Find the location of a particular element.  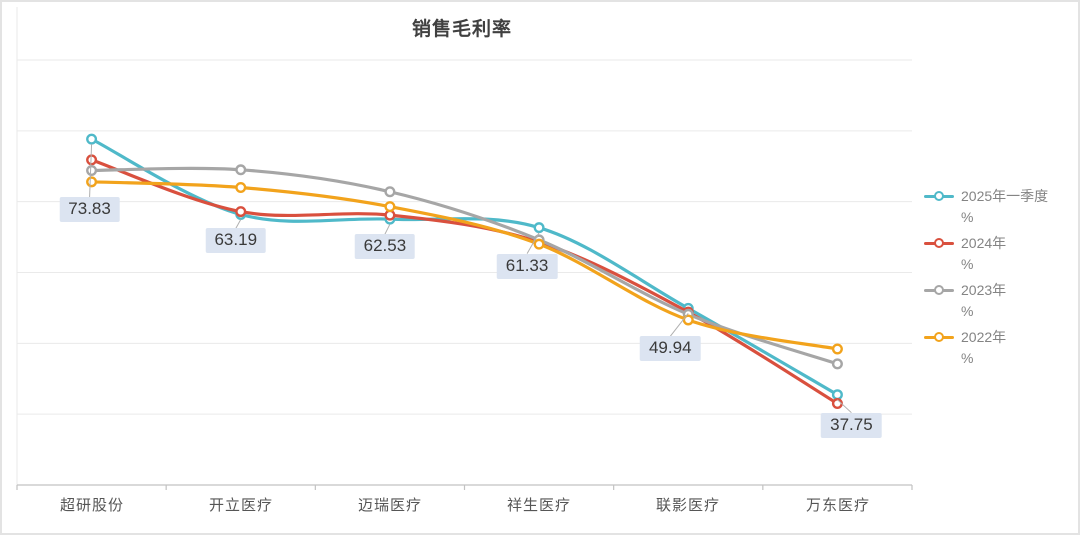

legend-label: 2024年 is located at coordinates (984, 243).